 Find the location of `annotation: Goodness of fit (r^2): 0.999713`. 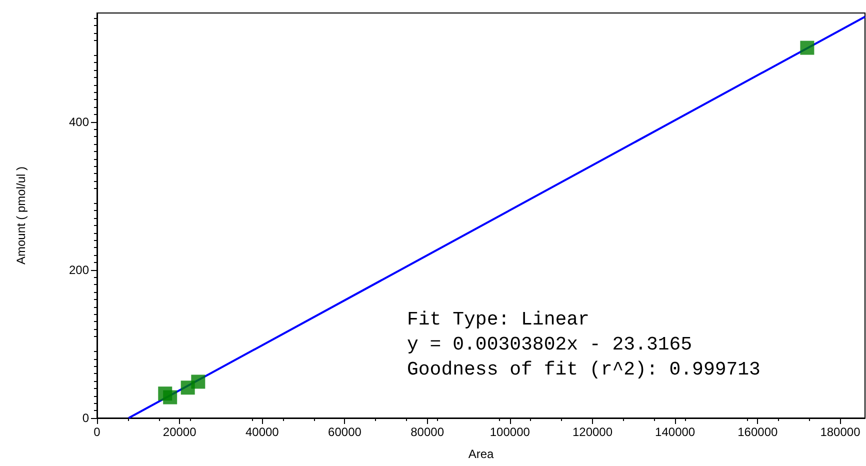

annotation: Goodness of fit (r^2): 0.999713 is located at coordinates (583, 369).